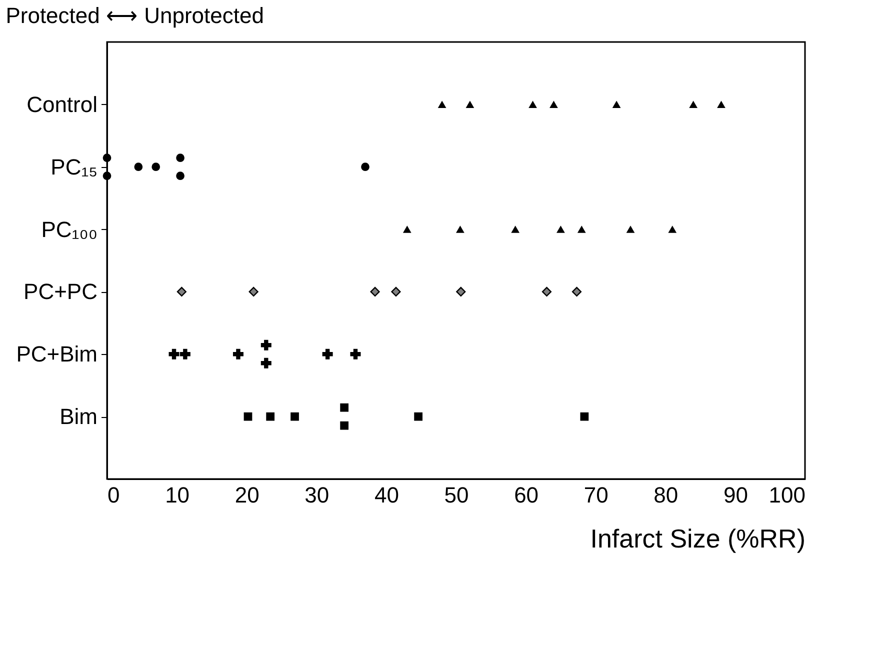 This screenshot has height=665, width=894. I want to click on x-tick-label: 80, so click(666, 495).